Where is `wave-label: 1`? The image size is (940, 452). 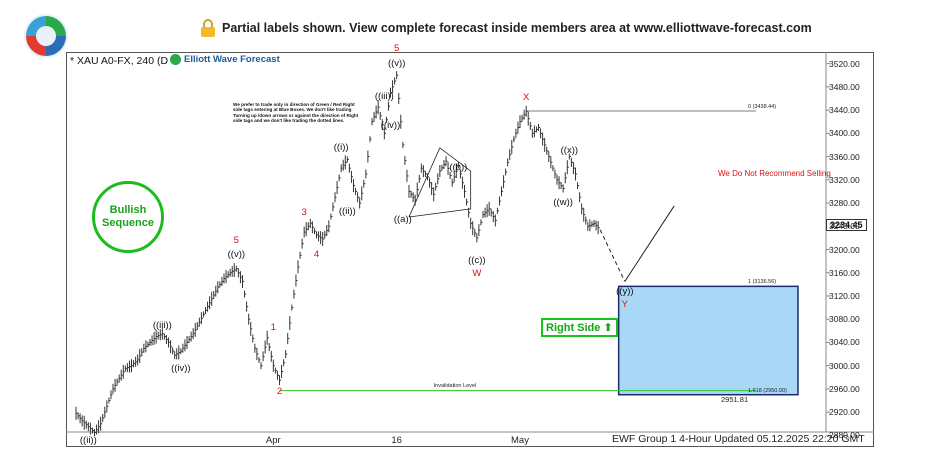
wave-label: 1 is located at coordinates (273, 327).